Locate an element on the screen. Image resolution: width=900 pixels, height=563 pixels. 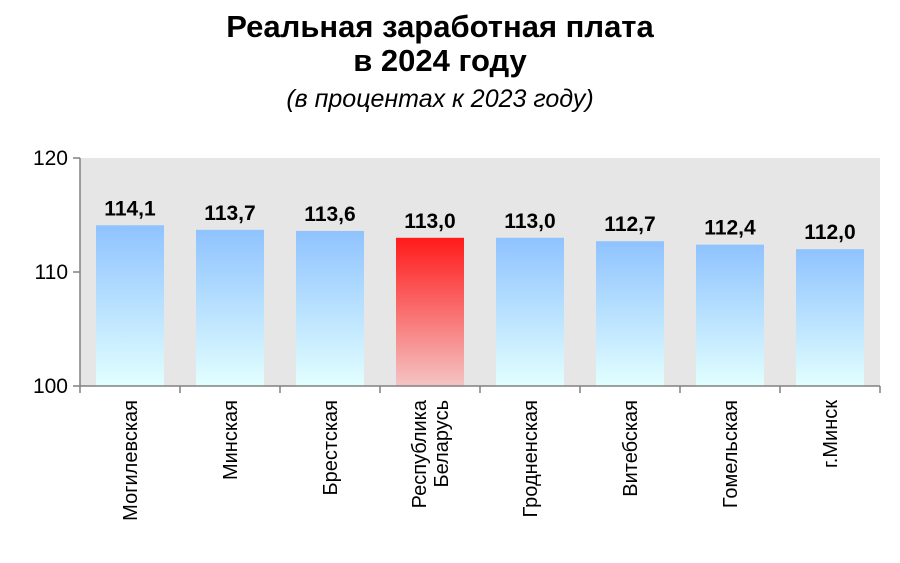
x-category-label: Могилевская is located at coordinates (131, 460).